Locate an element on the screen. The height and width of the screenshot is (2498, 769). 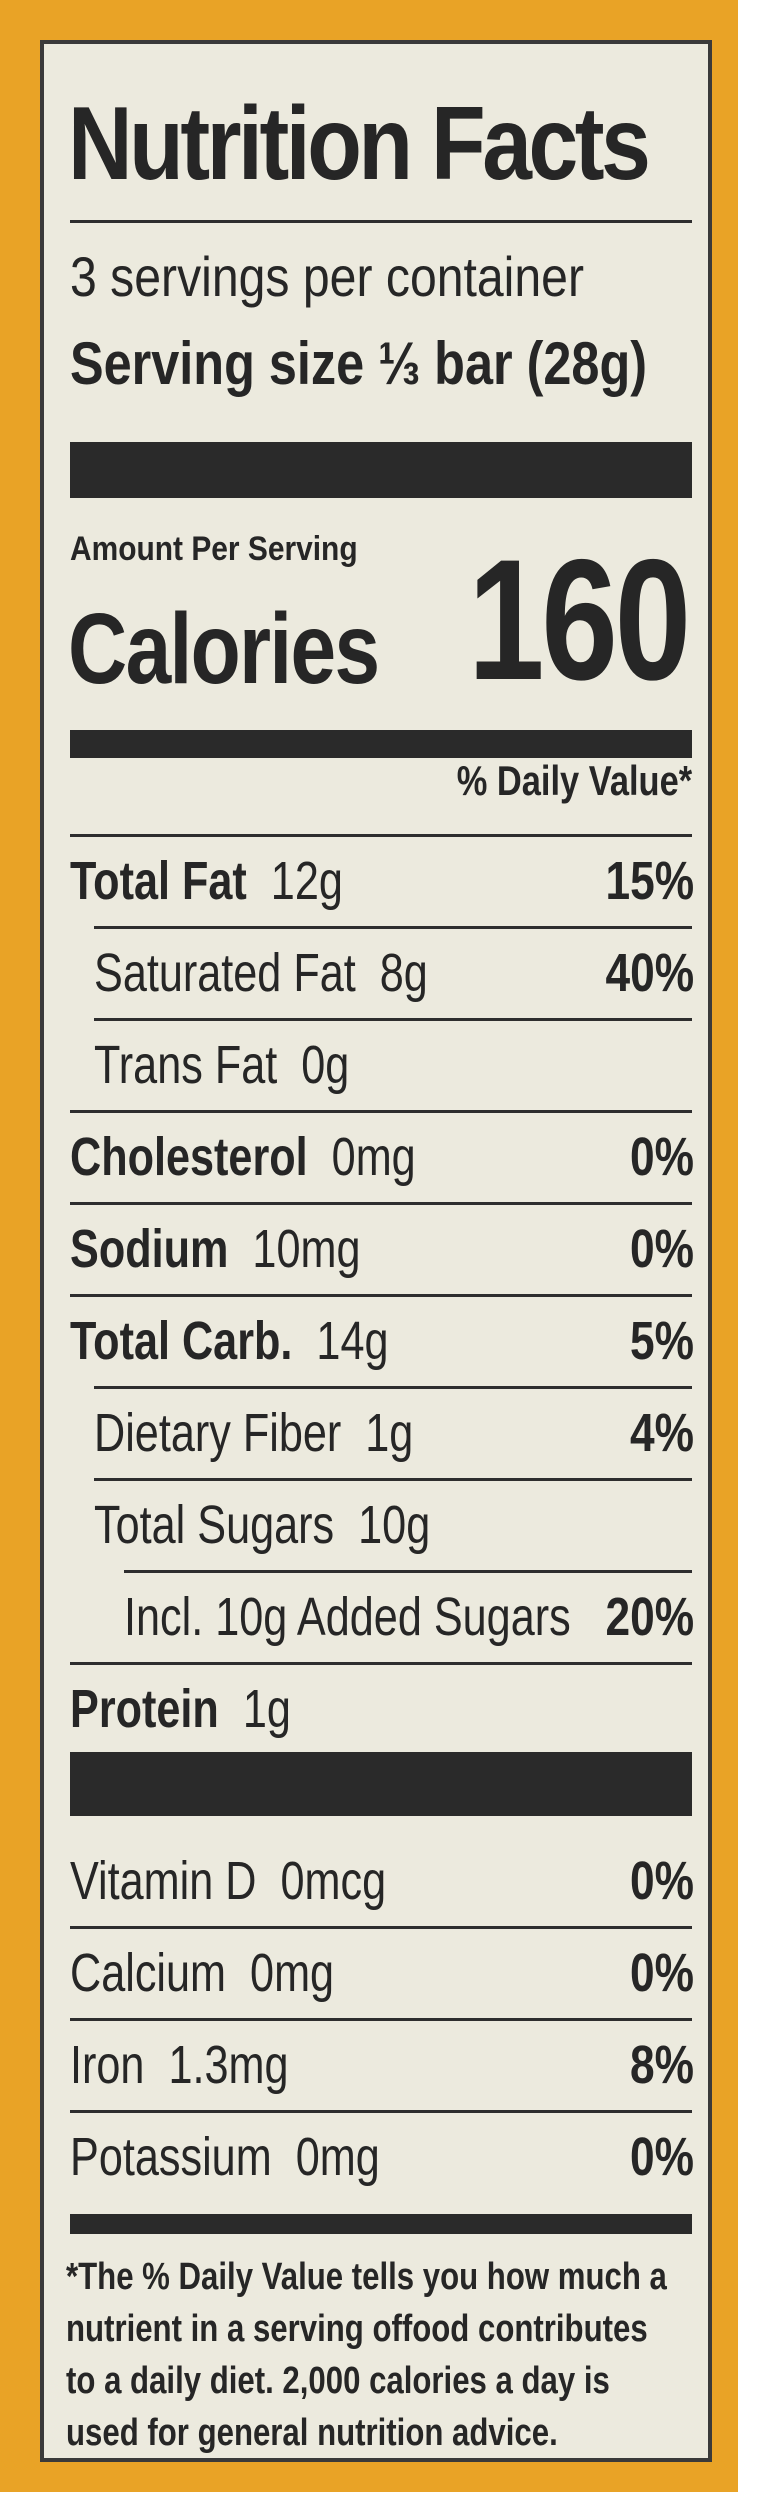
nutrient-amount: 12g is located at coordinates (306, 881).